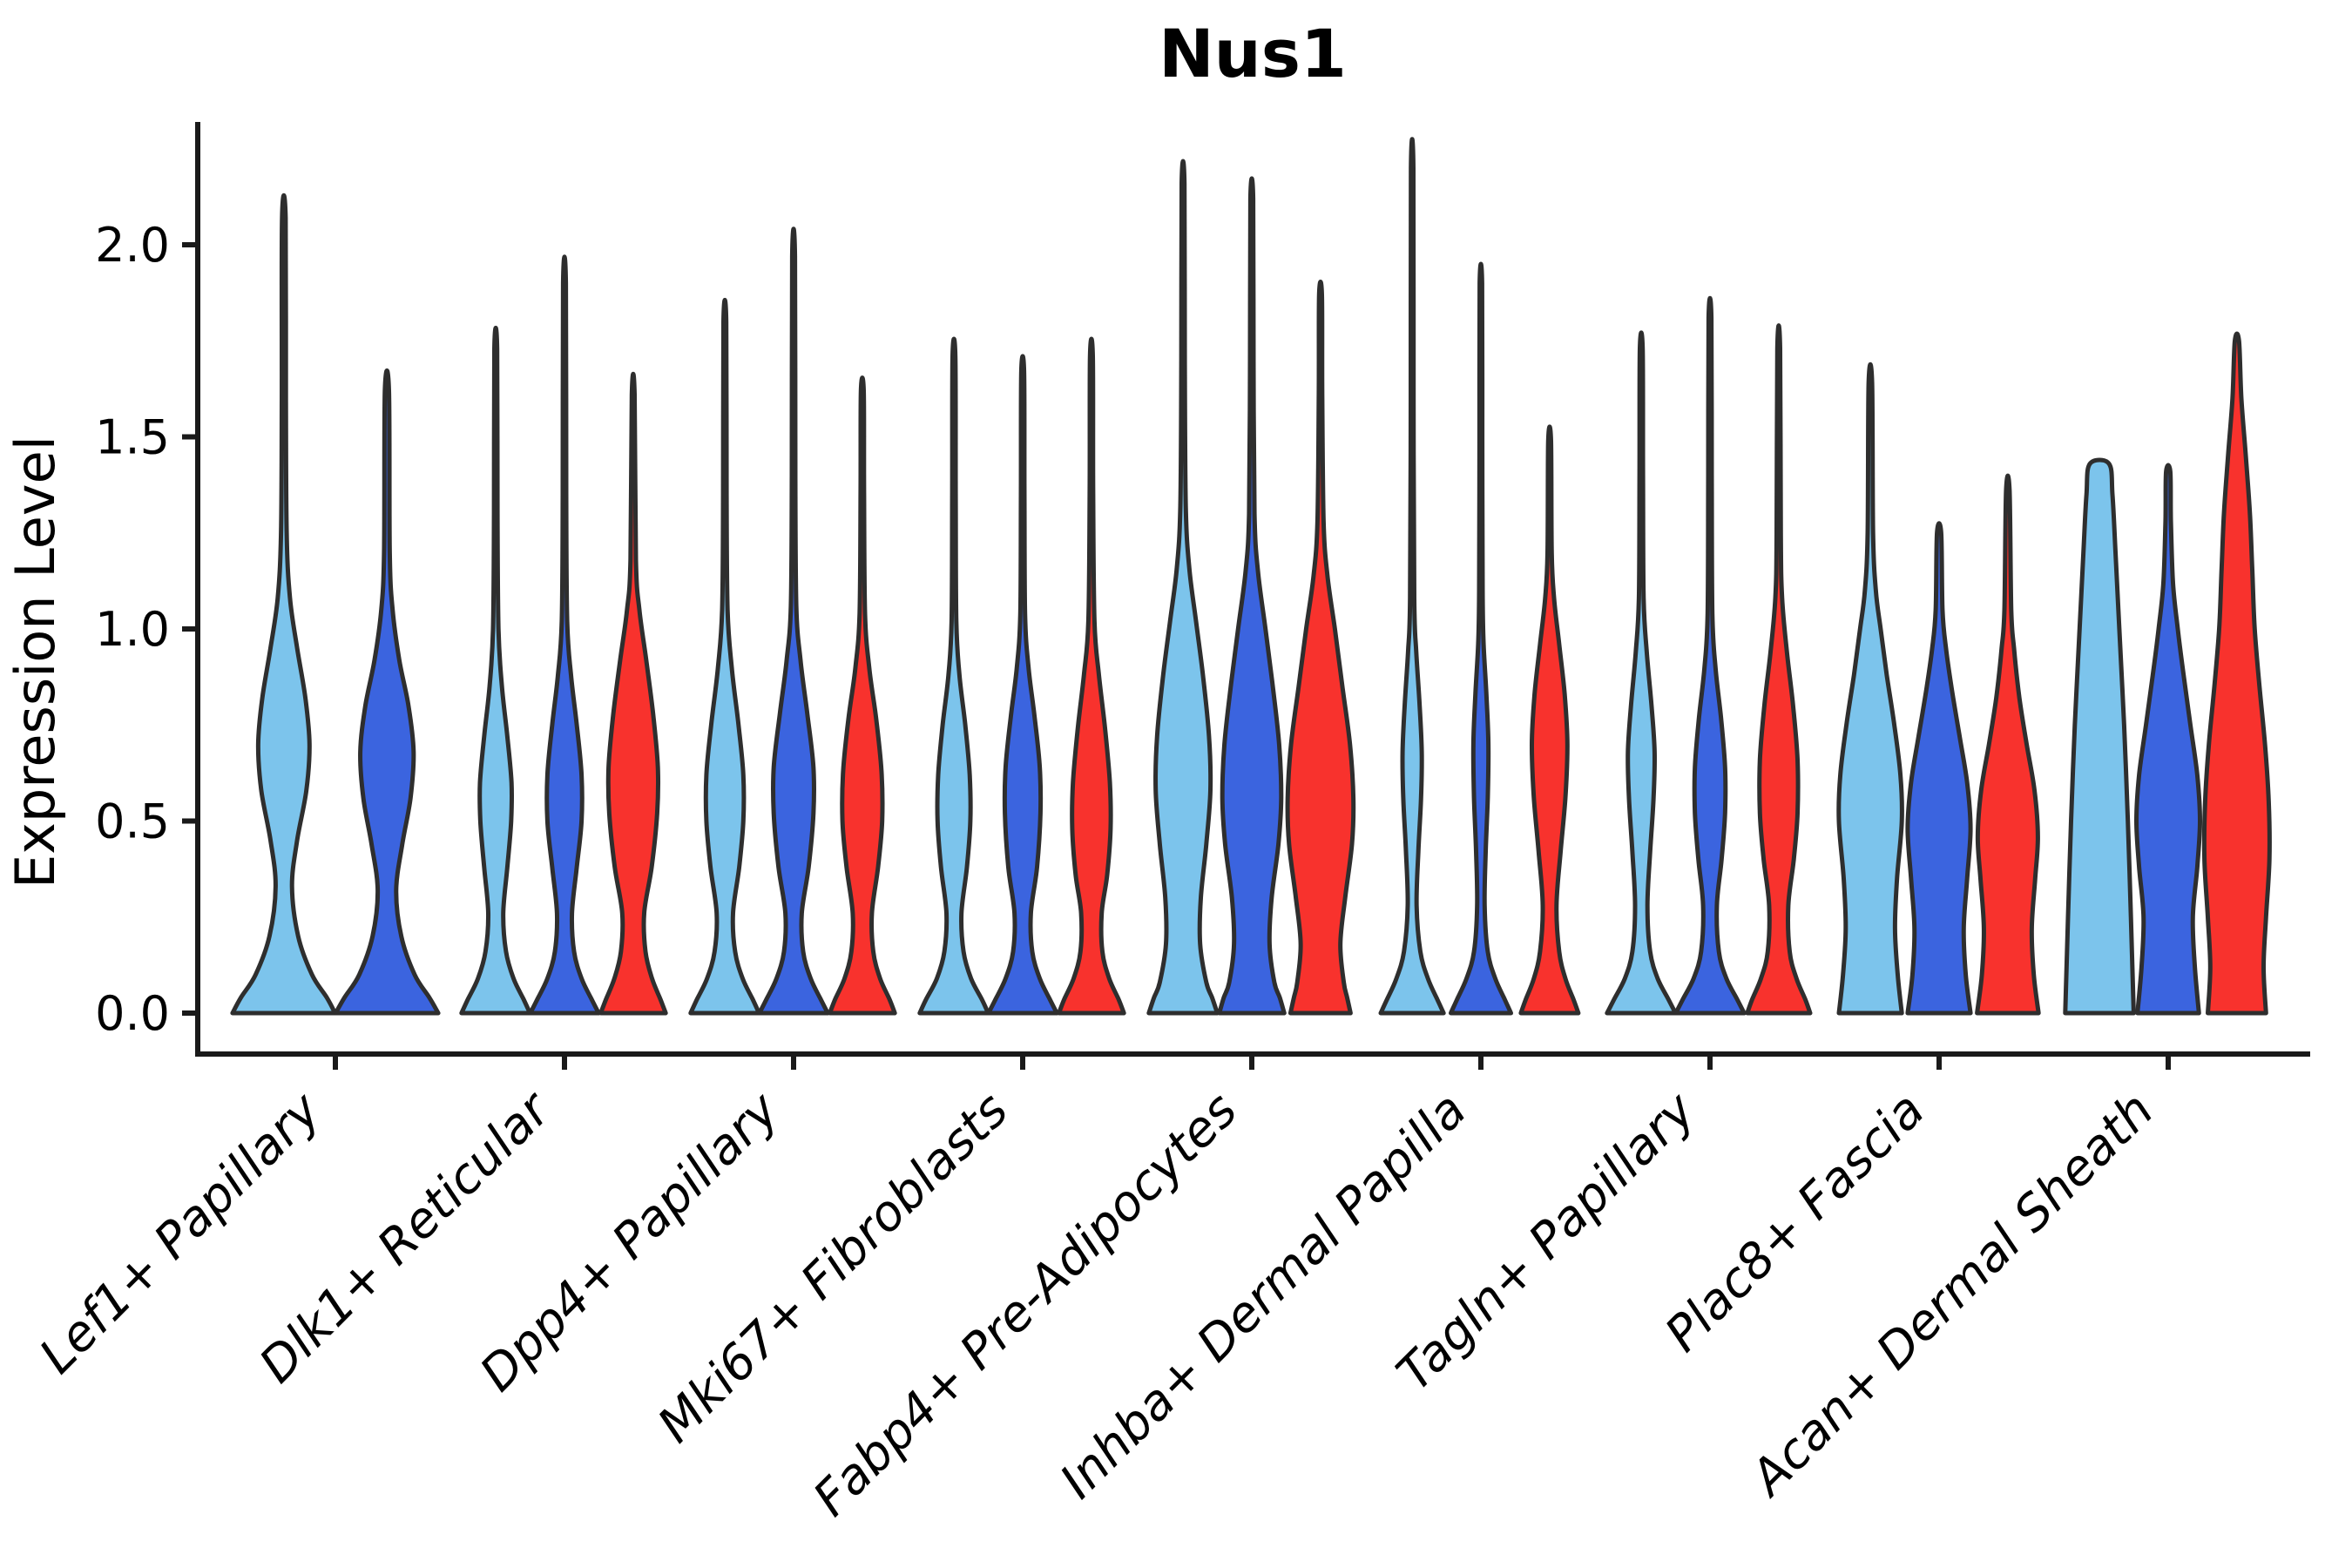  I want to click on violin-acan-dermal-sheath-red, so click(2236, 673).